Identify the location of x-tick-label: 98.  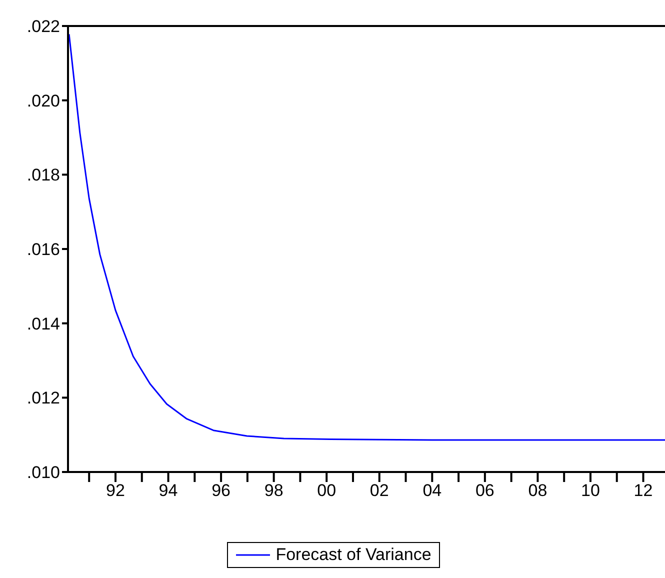
(274, 490).